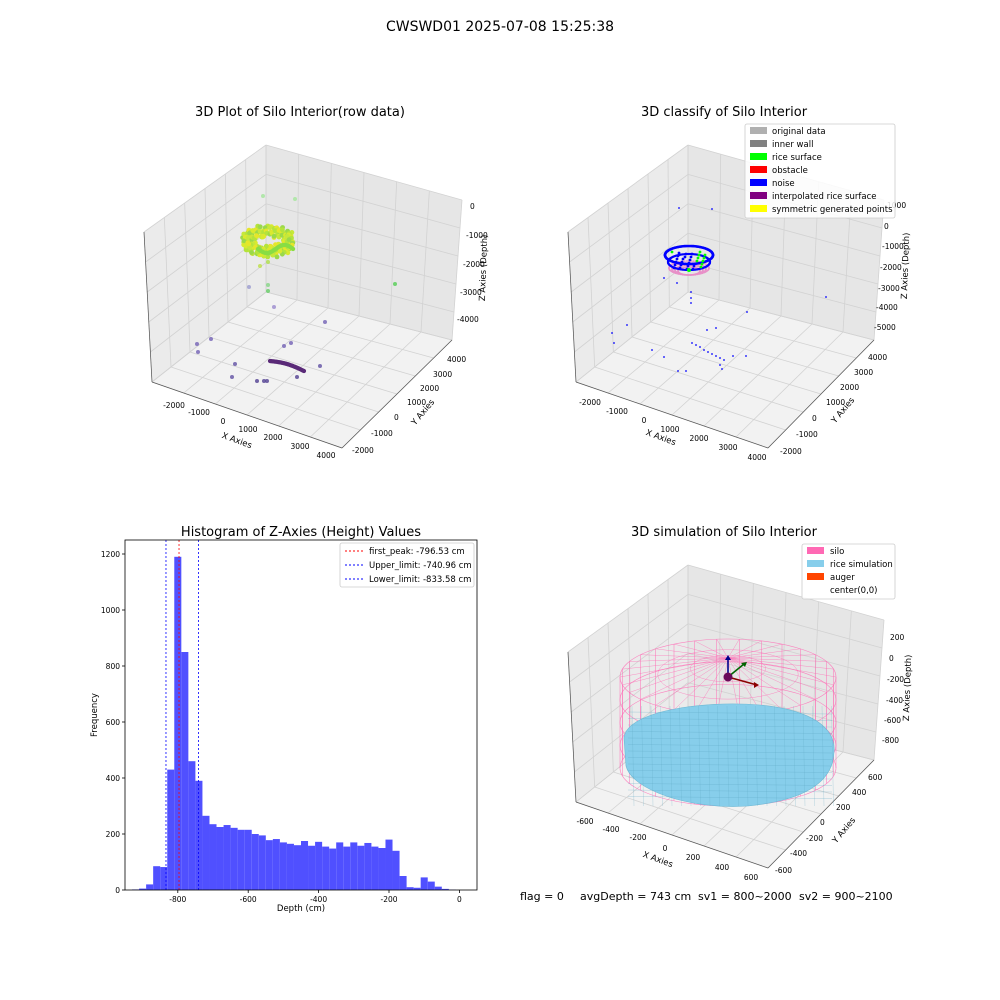 Image resolution: width=1000 pixels, height=1000 pixels. I want to click on simulation-x-tick: 400, so click(722, 867).